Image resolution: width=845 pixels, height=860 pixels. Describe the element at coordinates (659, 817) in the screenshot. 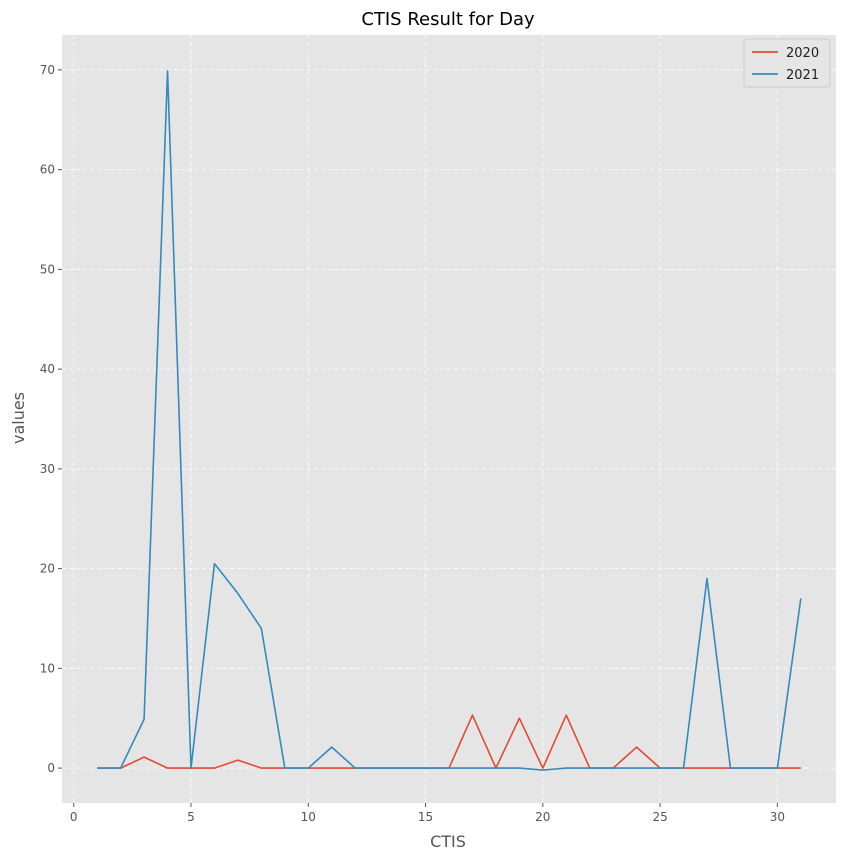

I see `x-tick-label: 25` at that location.